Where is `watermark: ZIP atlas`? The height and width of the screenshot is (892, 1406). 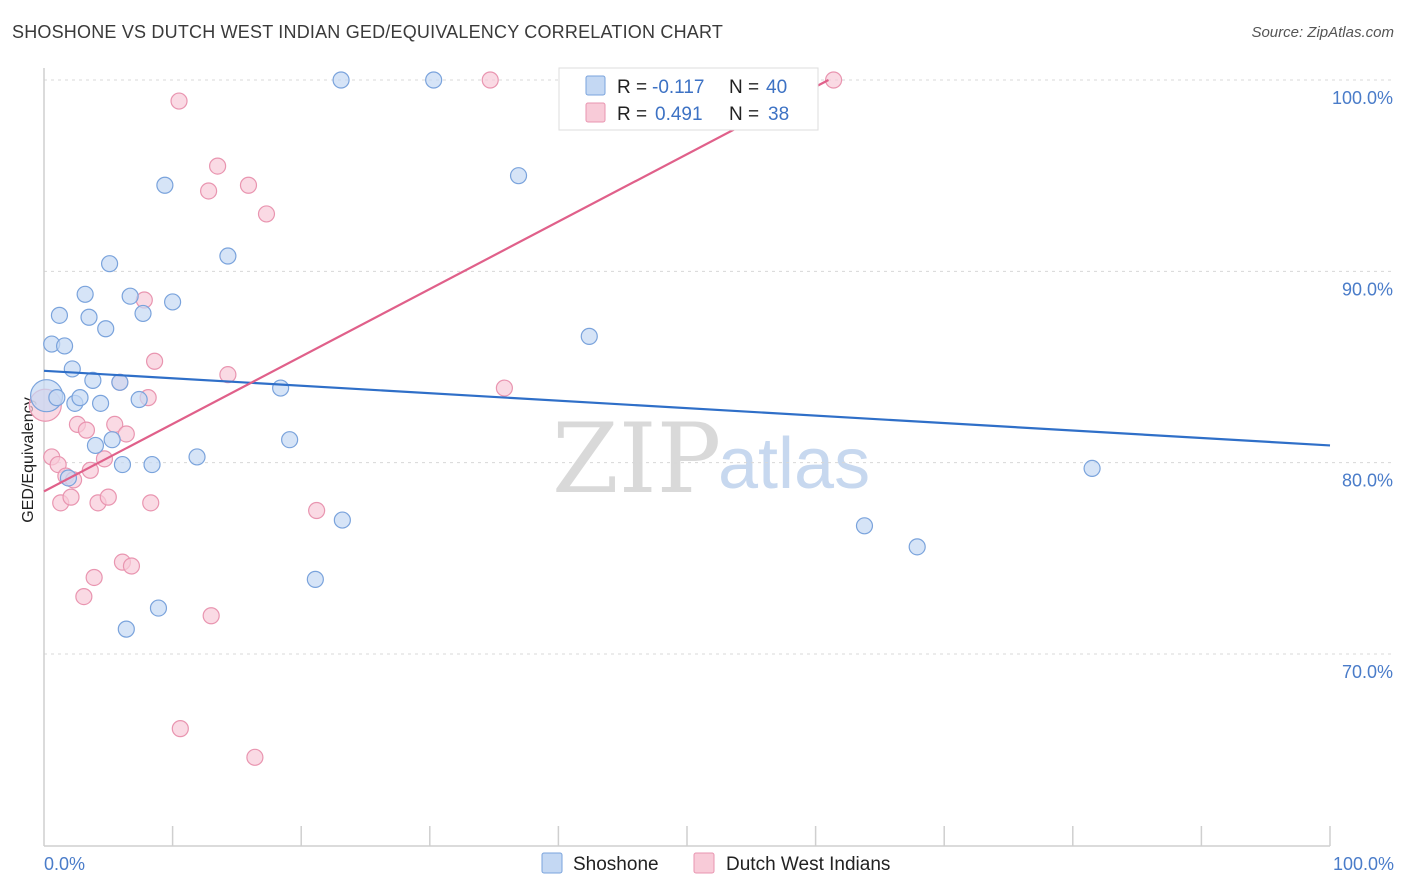
watermark: ZIP atlas is located at coordinates (711, 459).